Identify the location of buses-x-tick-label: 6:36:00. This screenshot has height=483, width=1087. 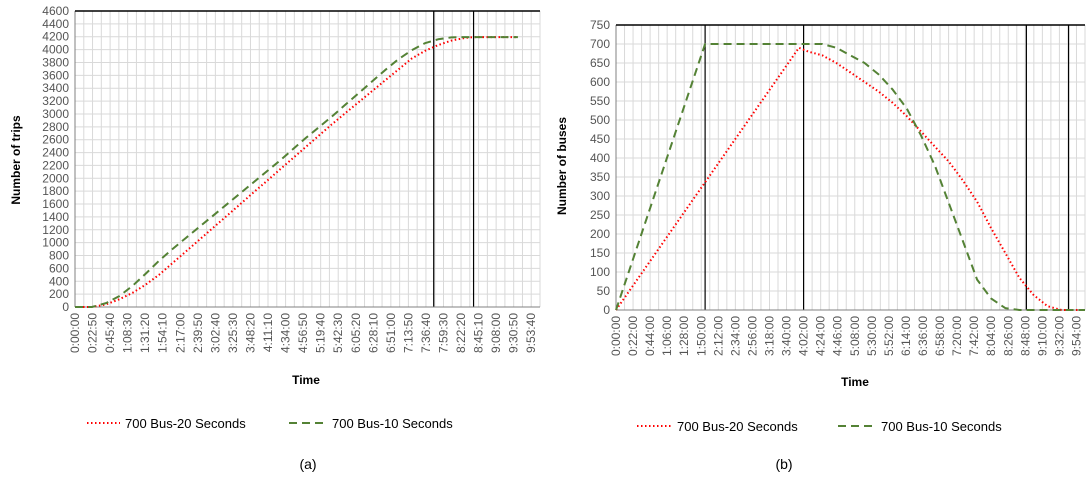
(923, 336).